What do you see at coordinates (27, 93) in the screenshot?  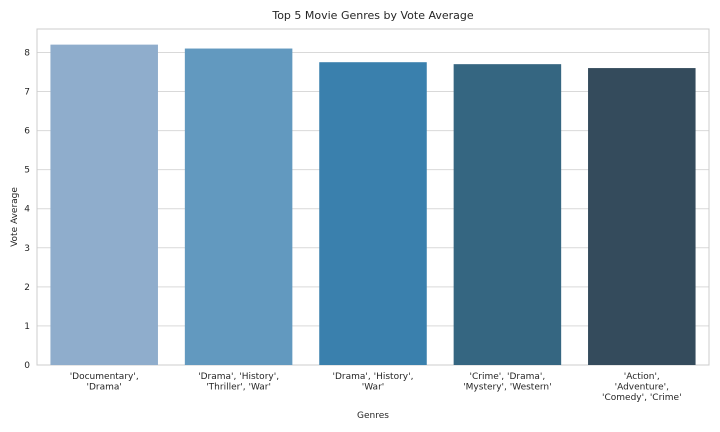 I see `y-tick-label: 7` at bounding box center [27, 93].